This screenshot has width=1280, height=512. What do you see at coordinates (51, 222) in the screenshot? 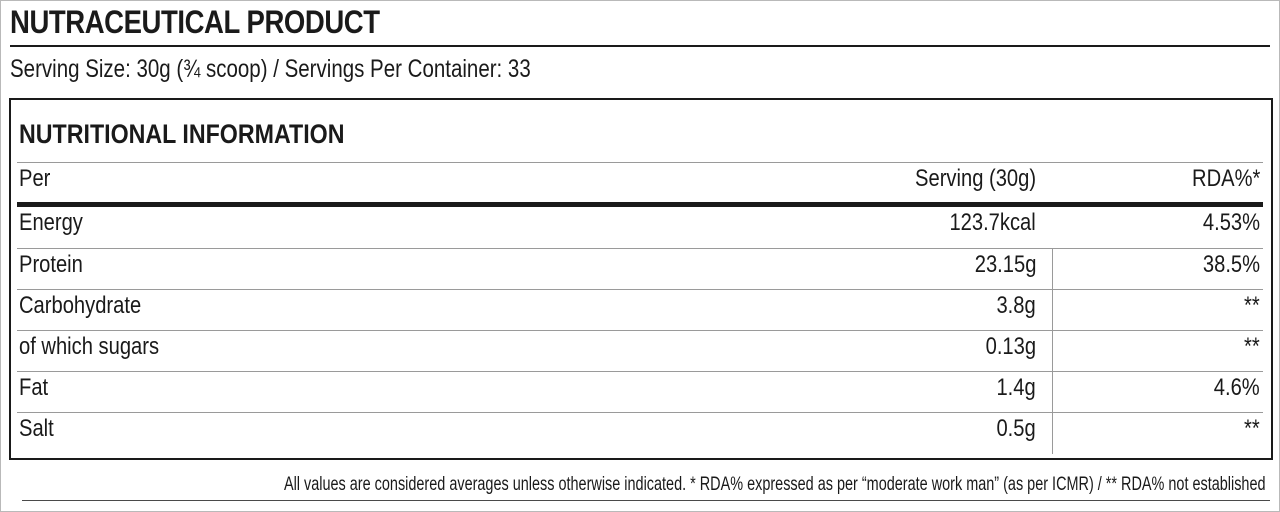
I see `nutrient-name: Energy` at bounding box center [51, 222].